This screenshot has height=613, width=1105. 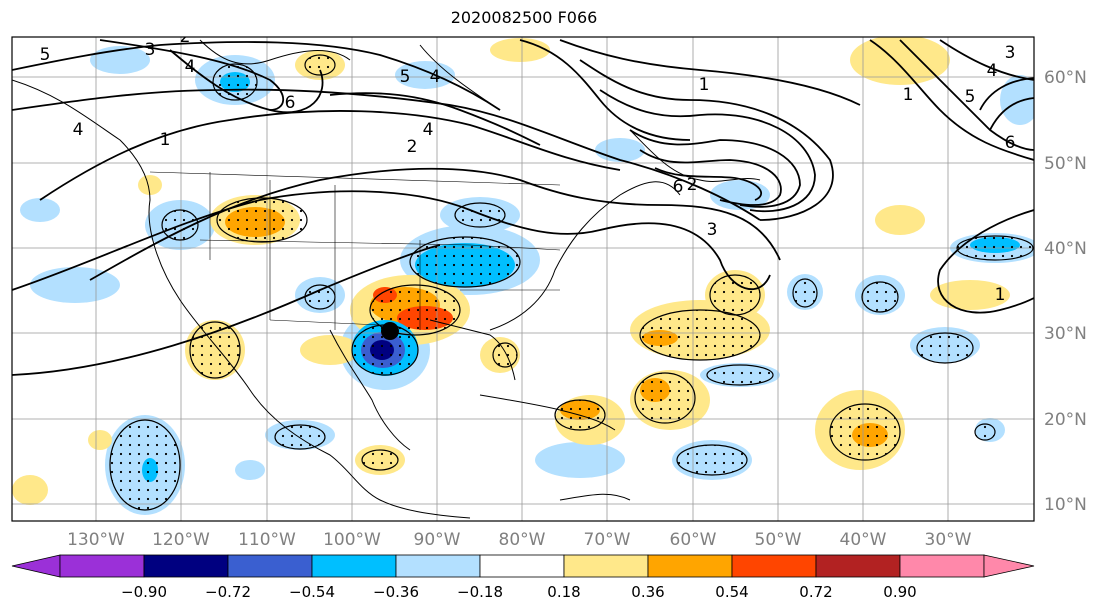 What do you see at coordinates (523, 566) in the screenshot?
I see `colorbar` at bounding box center [523, 566].